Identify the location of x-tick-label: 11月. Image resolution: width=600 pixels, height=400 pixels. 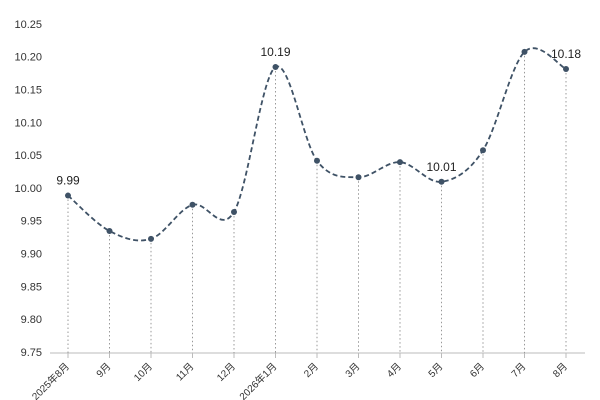
(185, 372).